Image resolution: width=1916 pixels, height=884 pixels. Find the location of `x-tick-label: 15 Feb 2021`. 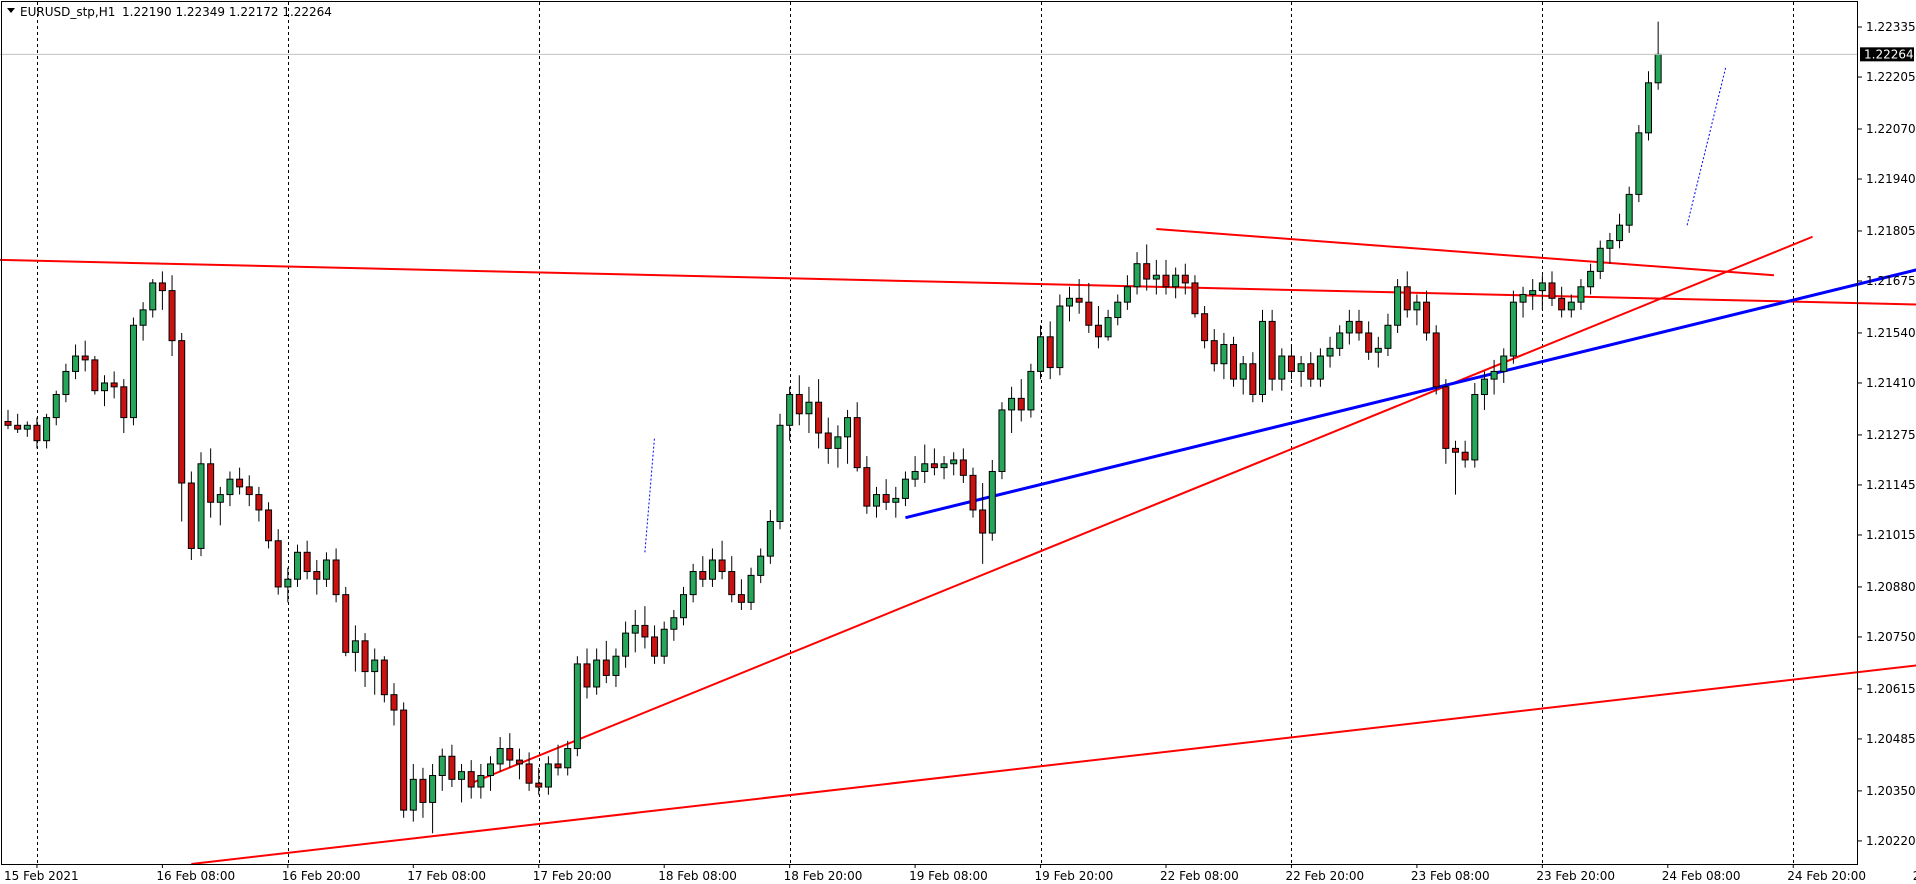

x-tick-label: 15 Feb 2021 is located at coordinates (41, 876).